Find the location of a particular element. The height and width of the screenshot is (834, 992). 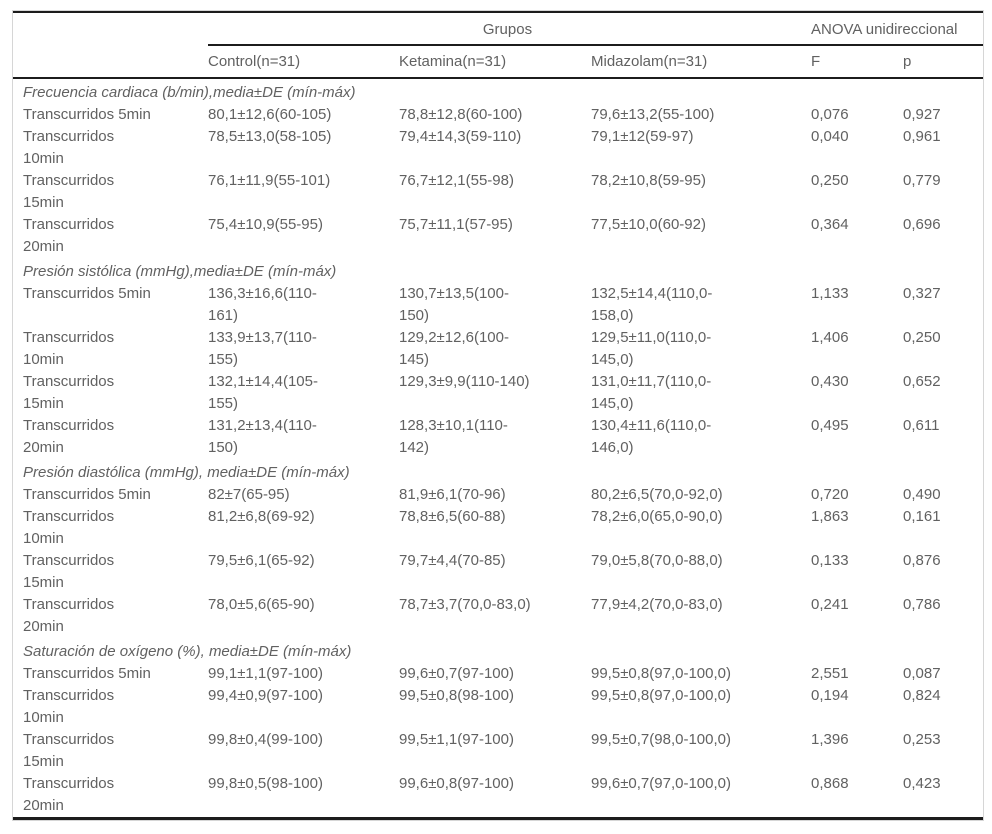

cell-control: 78,5±13,0(58-105) is located at coordinates (270, 136).